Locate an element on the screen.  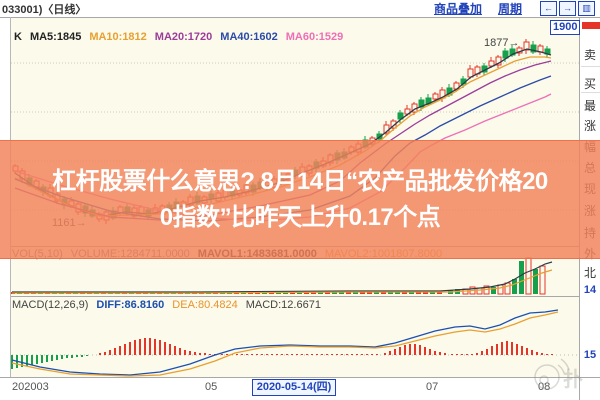
quote-panel-red-bar is located at coordinates (591, 25).